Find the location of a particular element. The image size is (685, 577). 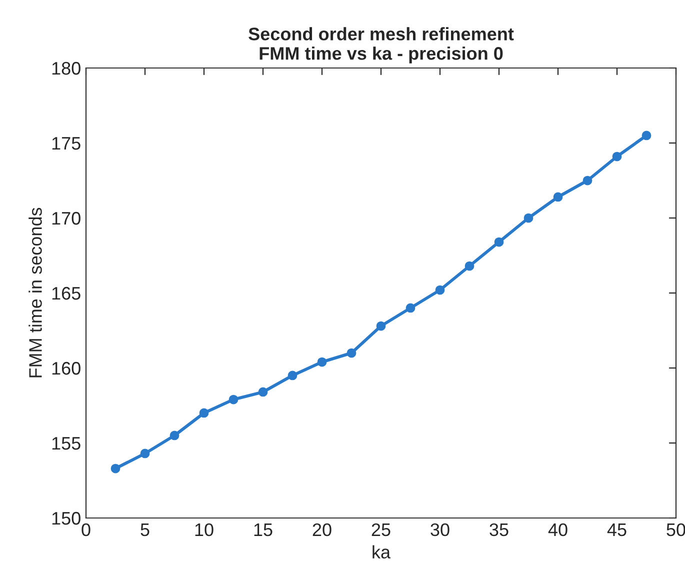

y-tick-label: 180 is located at coordinates (66, 68).